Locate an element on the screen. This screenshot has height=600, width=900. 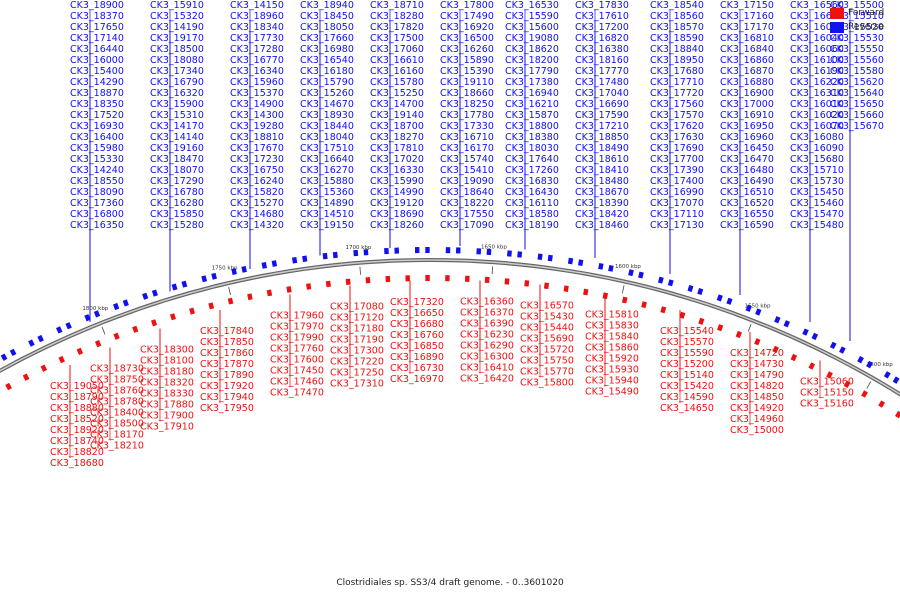
reverse-gene-label: CK3_17800 is located at coordinates (467, 5).